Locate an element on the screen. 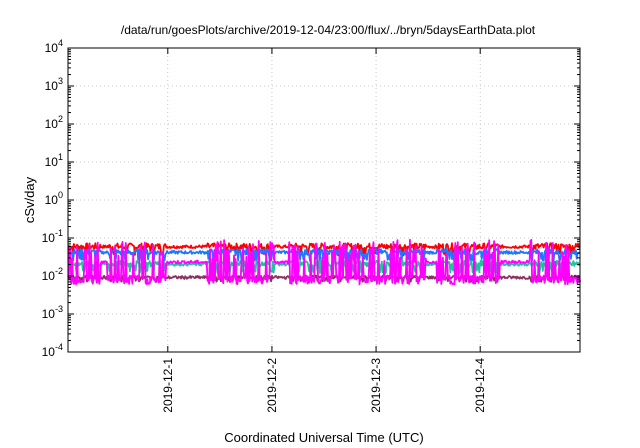 This screenshot has height=448, width=640. x-tick-label: 2019-12-3 is located at coordinates (376, 385).